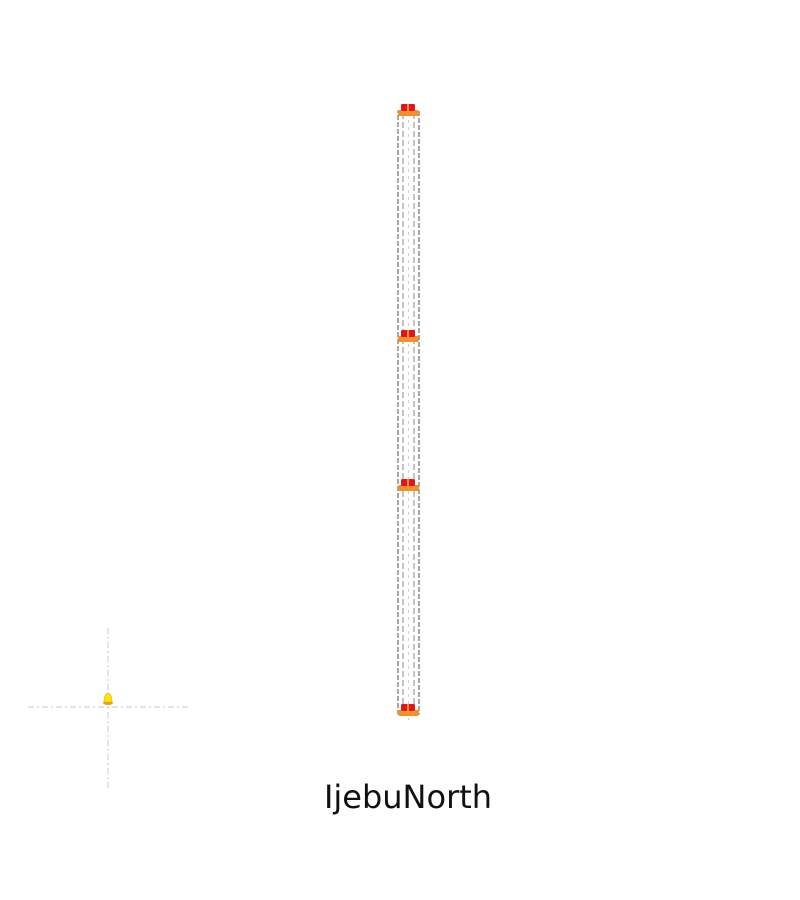  I want to click on junction-lower-middle, so click(408, 485).